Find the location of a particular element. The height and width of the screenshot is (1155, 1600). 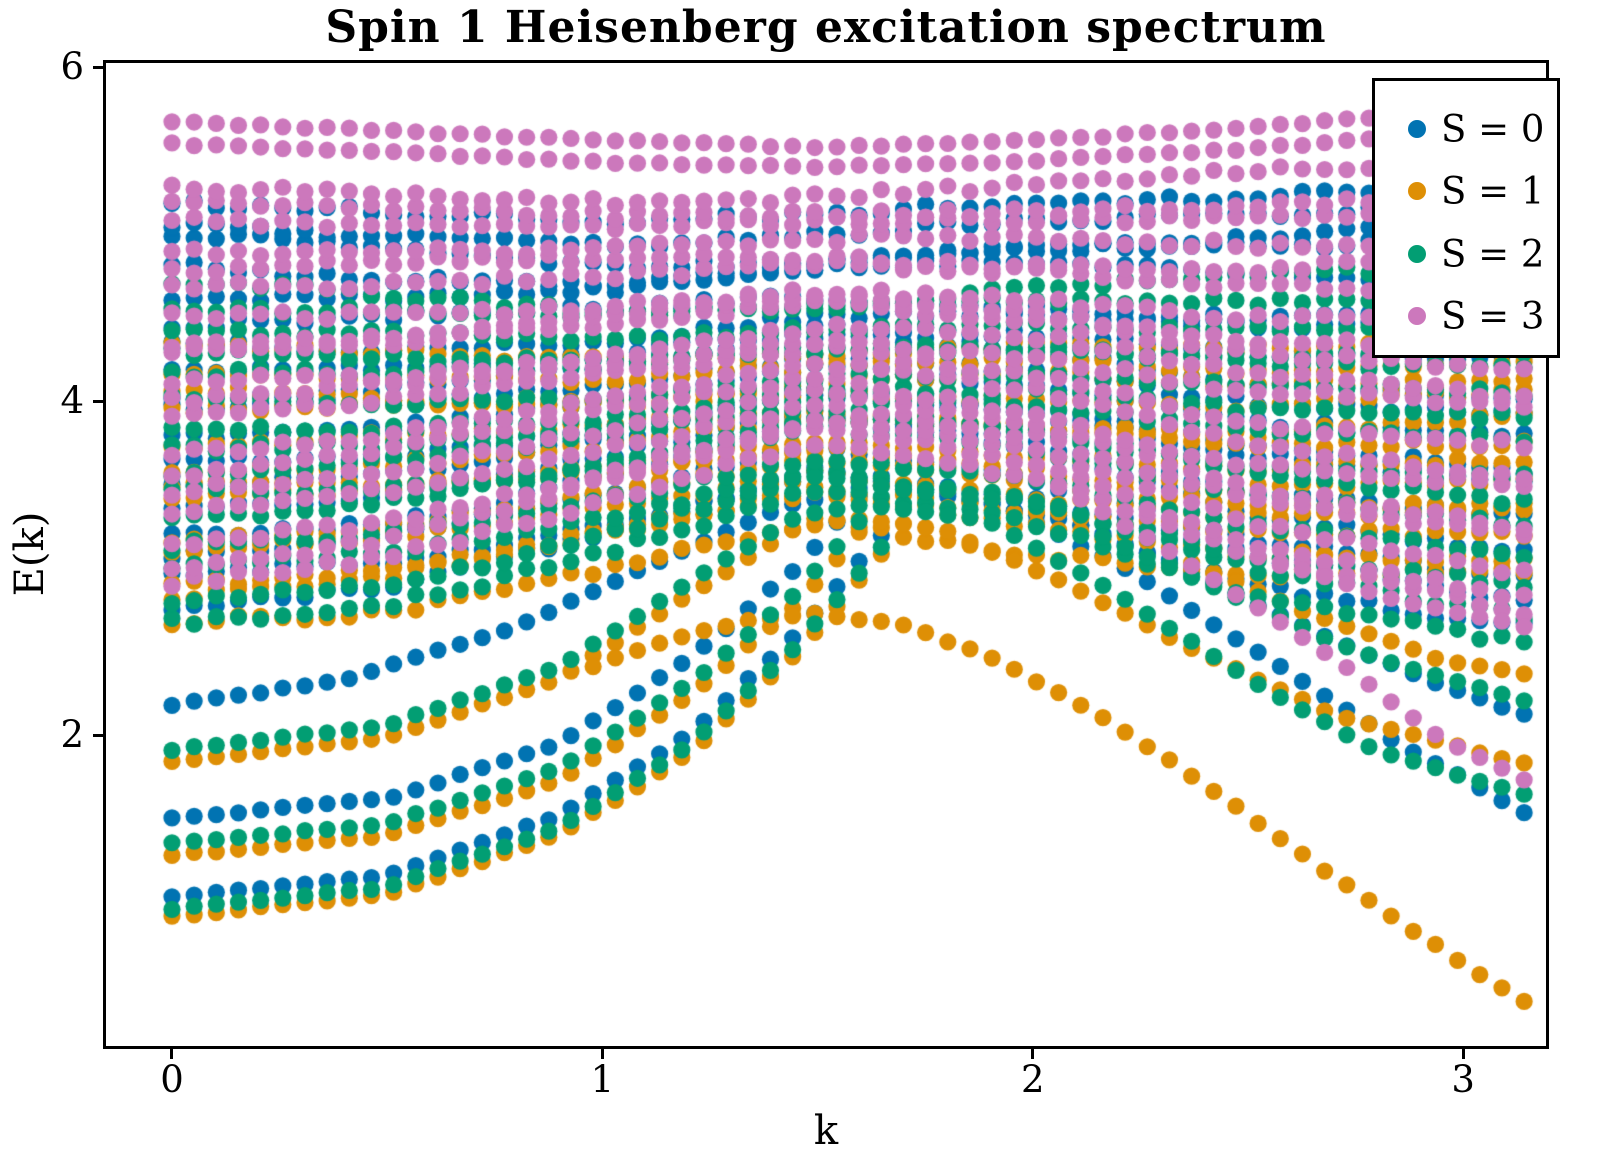

x-tick-label: 2 is located at coordinates (1033, 1079).